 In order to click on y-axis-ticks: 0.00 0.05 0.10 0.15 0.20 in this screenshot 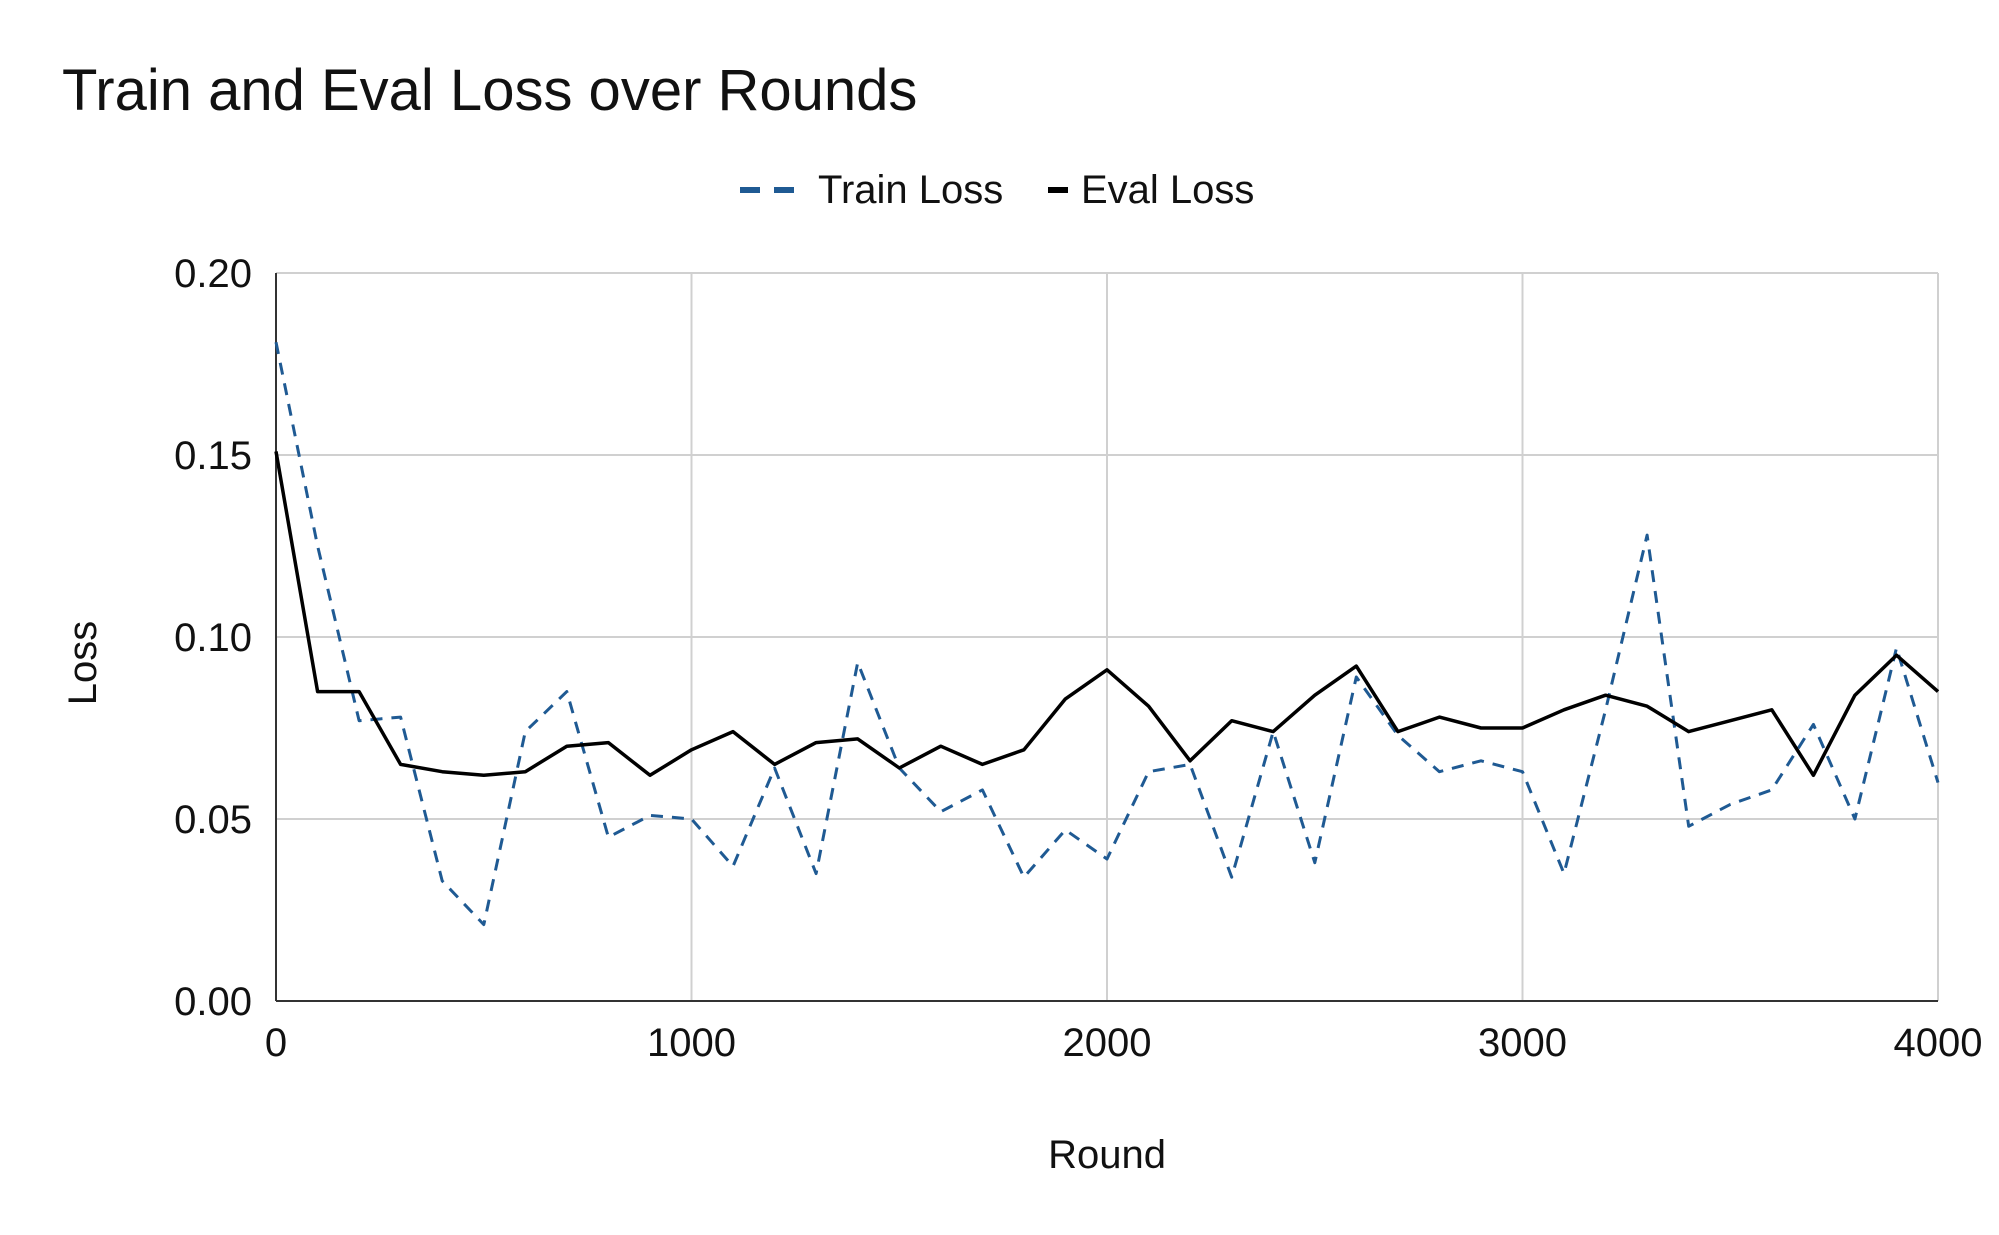, I will do `click(213, 638)`.